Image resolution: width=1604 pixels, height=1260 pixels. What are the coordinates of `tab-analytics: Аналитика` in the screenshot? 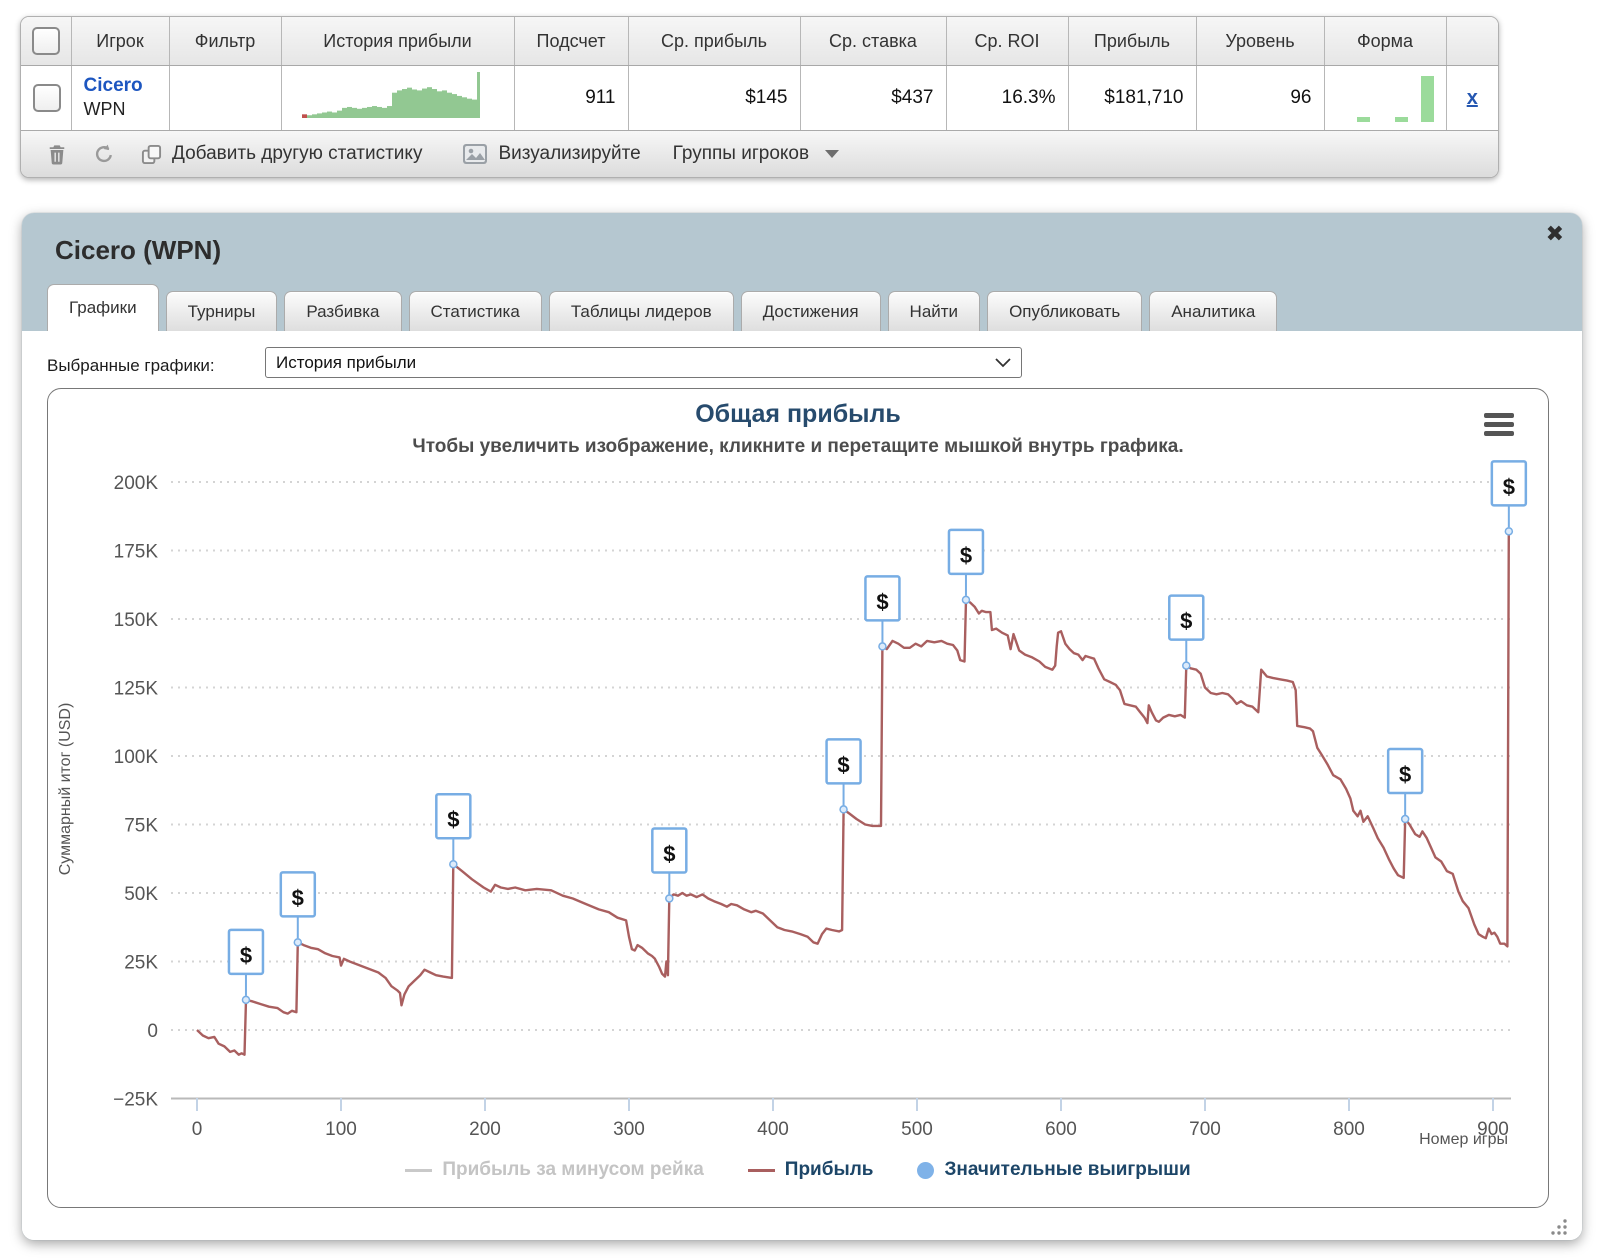 It's located at (1213, 311).